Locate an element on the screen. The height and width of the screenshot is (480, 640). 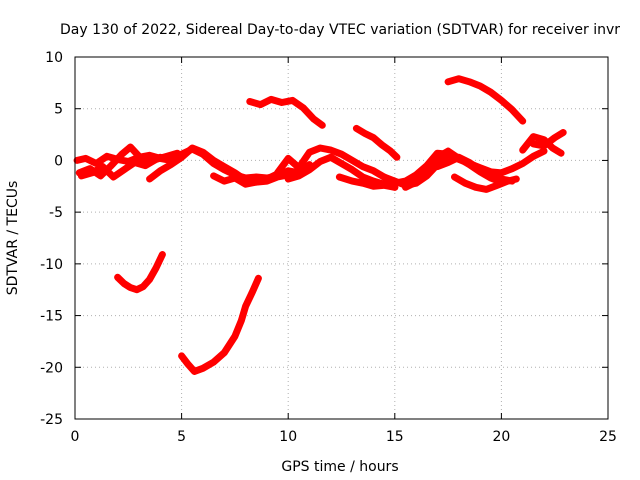
y-tick-label: -25 is located at coordinates (51, 420).